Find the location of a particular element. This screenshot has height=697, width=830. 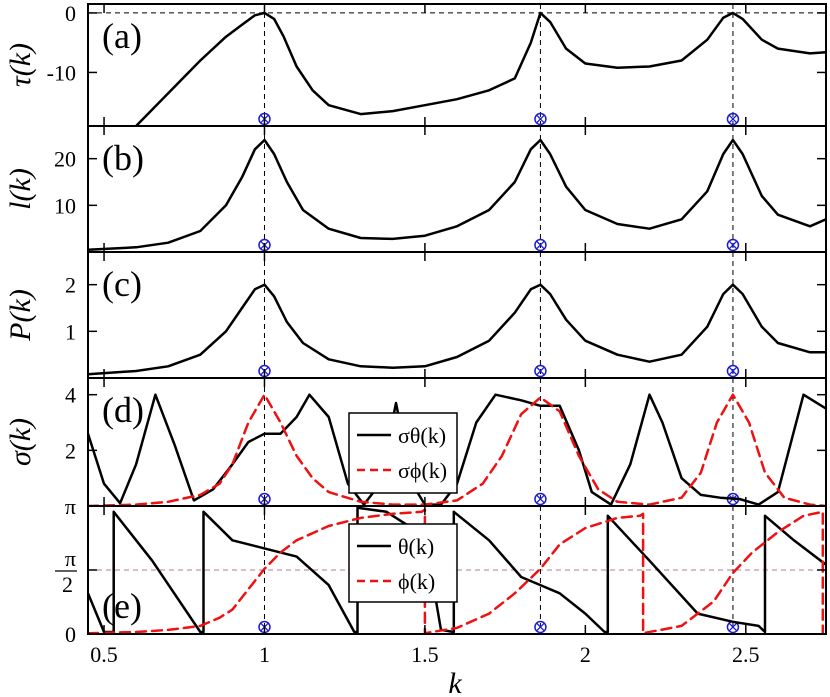

legend-label: σϕ(k) is located at coordinates (422, 470).